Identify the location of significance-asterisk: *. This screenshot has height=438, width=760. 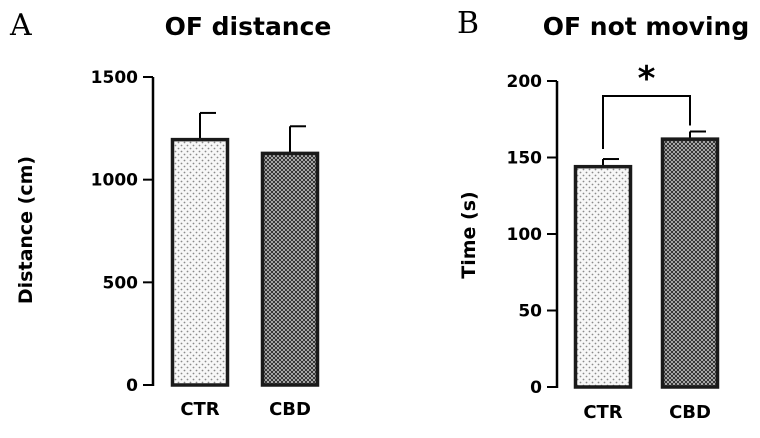
(647, 79).